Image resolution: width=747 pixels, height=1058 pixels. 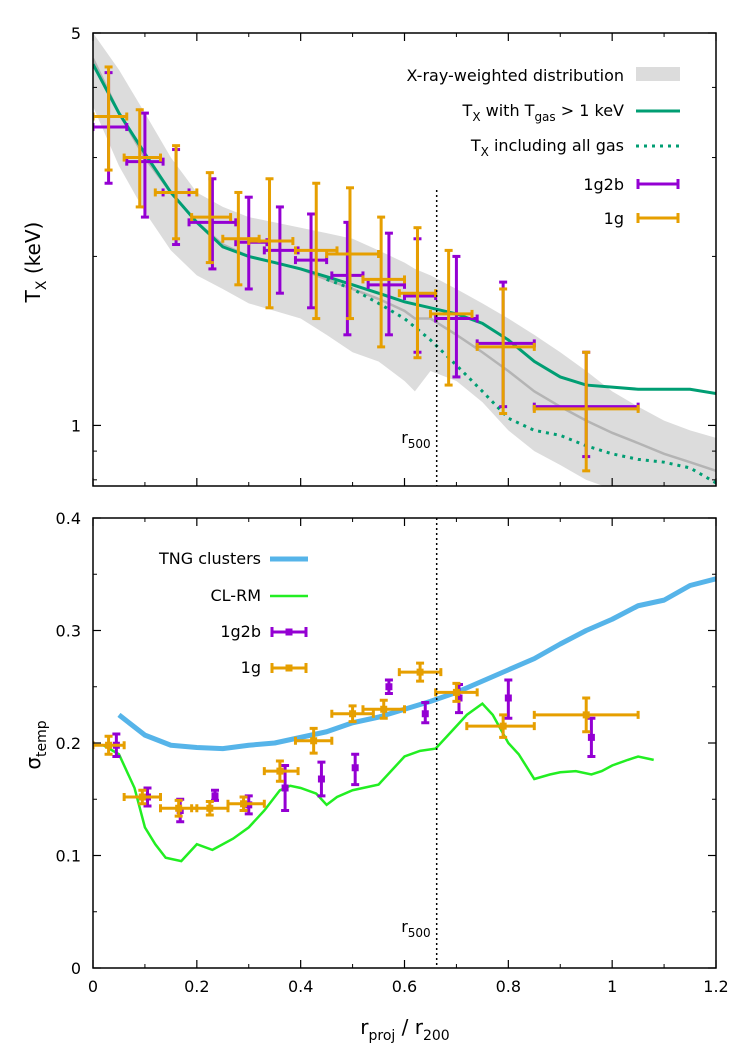 I want to click on svg-text: rproj / r200, so click(x=404, y=1029).